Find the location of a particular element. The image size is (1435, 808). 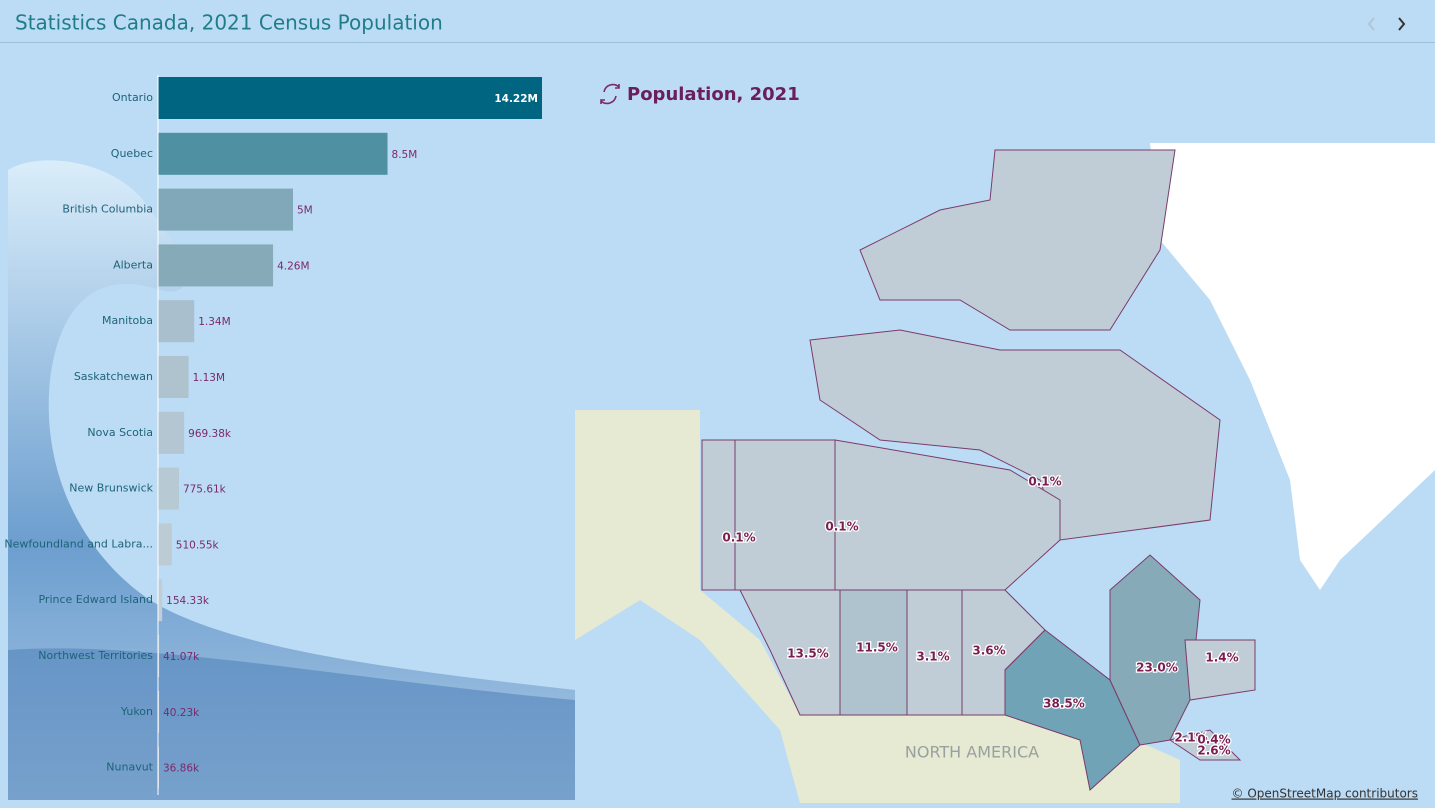

maritimes is located at coordinates (1205, 745).